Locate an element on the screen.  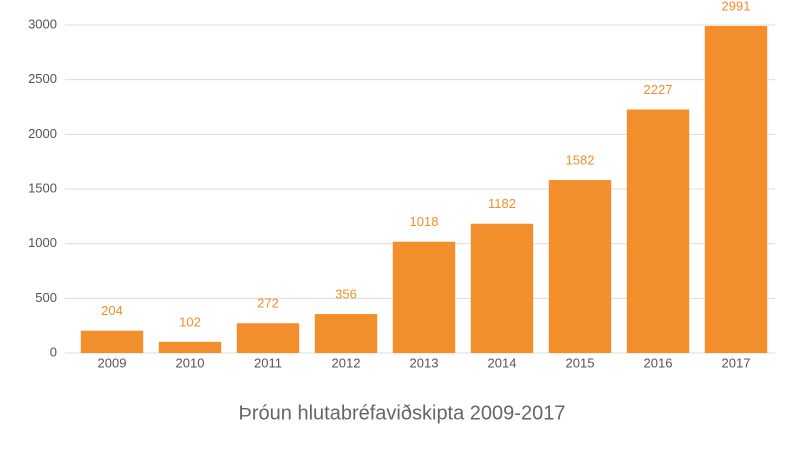
value-label: 1582 is located at coordinates (580, 159).